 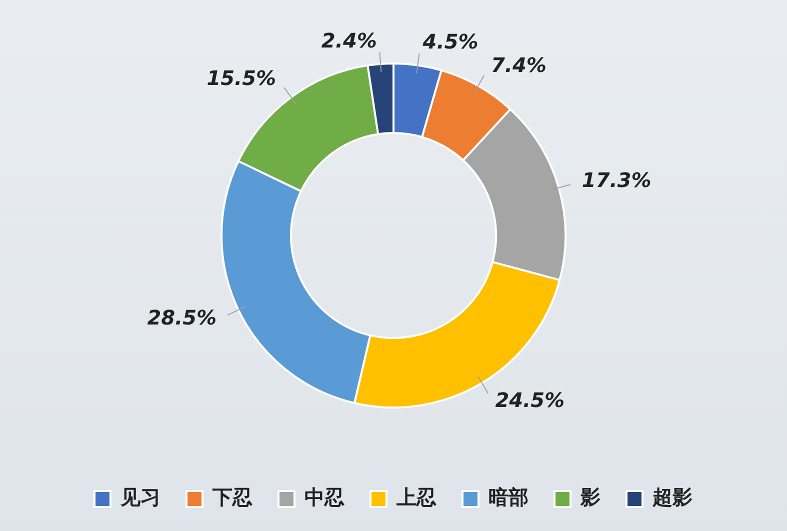 What do you see at coordinates (232, 497) in the screenshot?
I see `legend-label: 下忍` at bounding box center [232, 497].